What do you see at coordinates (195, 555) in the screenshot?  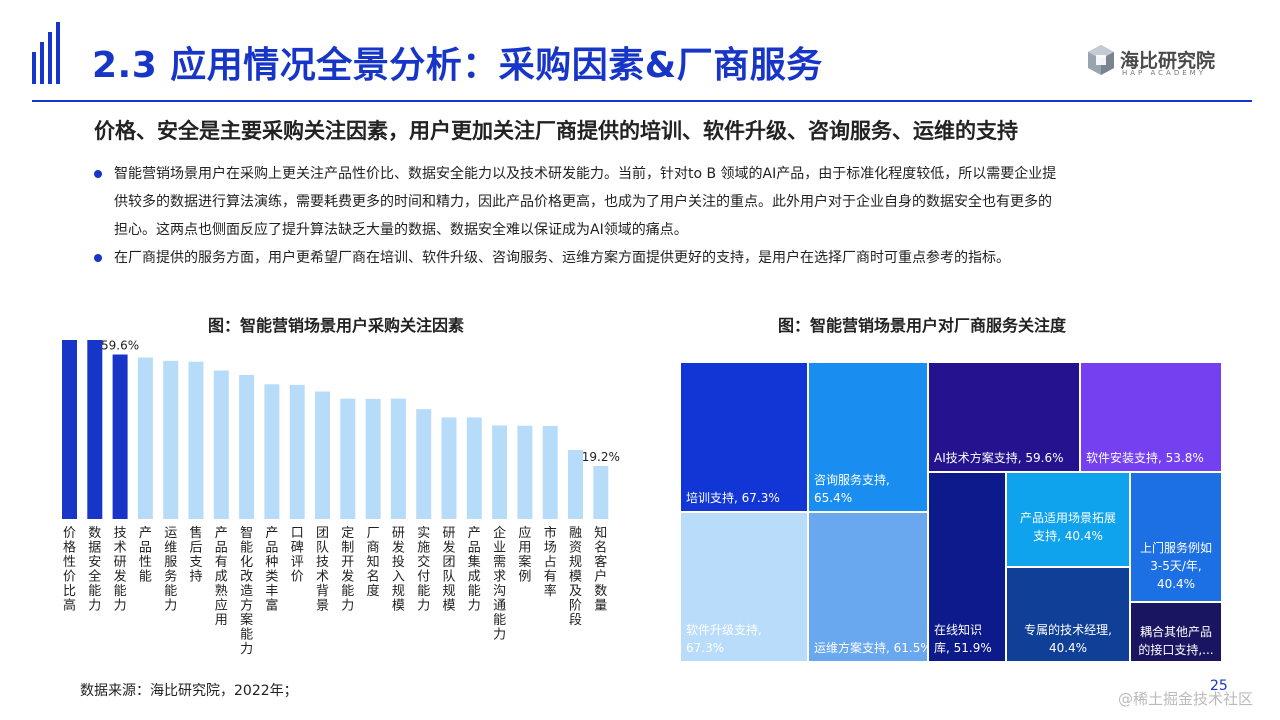 I see `x-tick-label: 售后支持` at bounding box center [195, 555].